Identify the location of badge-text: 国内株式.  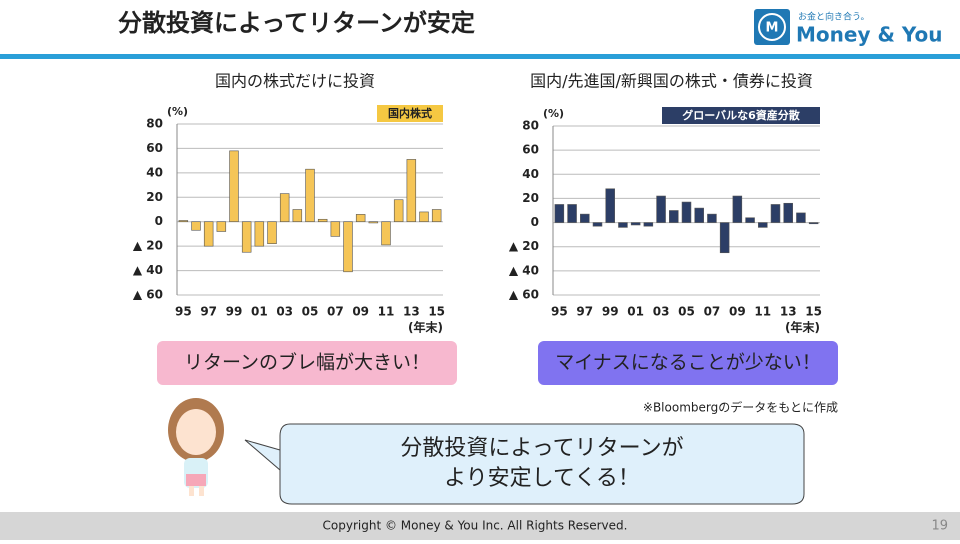
(410, 113).